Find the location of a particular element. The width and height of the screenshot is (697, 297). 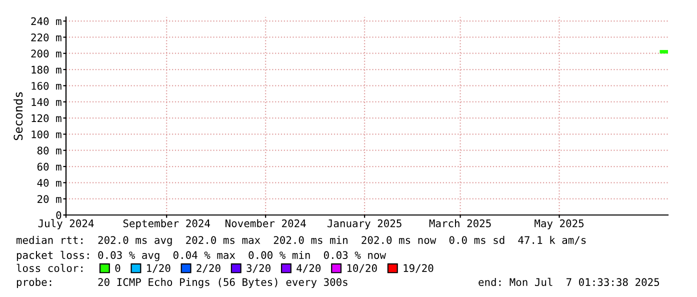

y-axis-title: Seconds is located at coordinates (18, 116).